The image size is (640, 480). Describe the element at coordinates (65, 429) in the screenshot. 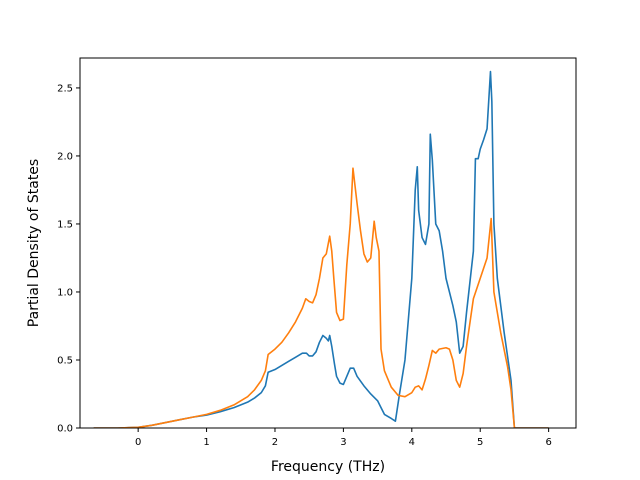

I see `y-tick-label: 0.0` at that location.